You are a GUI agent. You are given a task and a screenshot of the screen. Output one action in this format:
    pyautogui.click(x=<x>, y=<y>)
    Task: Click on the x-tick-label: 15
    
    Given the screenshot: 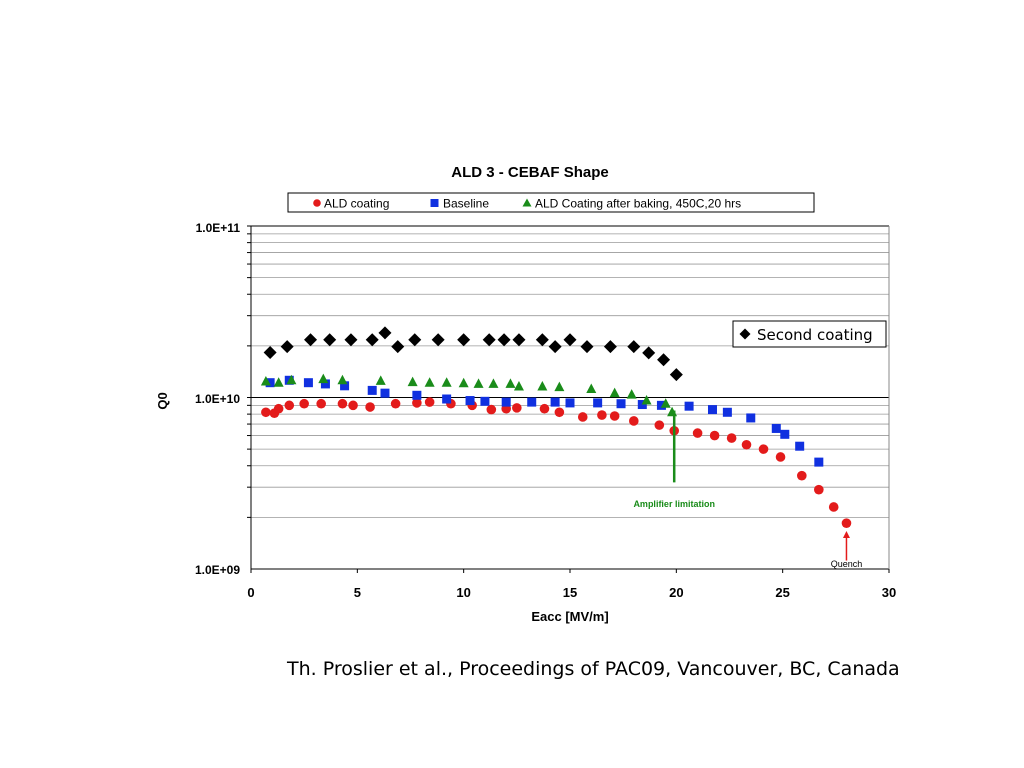 What is the action you would take?
    pyautogui.click(x=570, y=592)
    